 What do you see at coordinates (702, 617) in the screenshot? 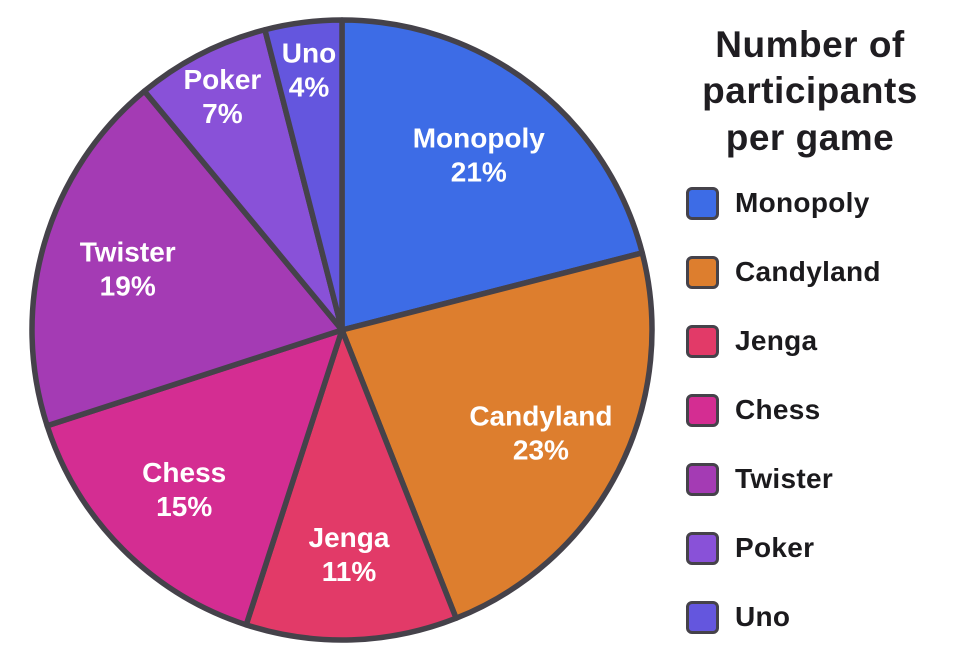
I see `legend-swatch-uno` at bounding box center [702, 617].